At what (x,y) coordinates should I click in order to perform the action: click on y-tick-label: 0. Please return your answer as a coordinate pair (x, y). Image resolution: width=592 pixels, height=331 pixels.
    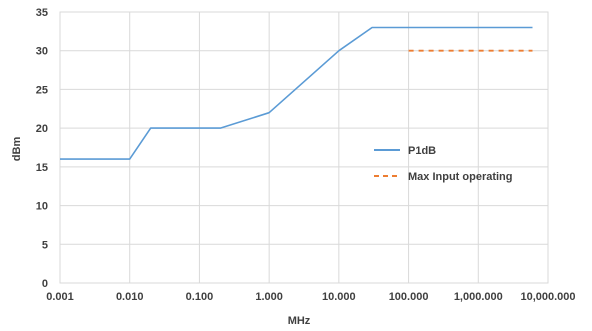
    Looking at the image, I should click on (45, 284).